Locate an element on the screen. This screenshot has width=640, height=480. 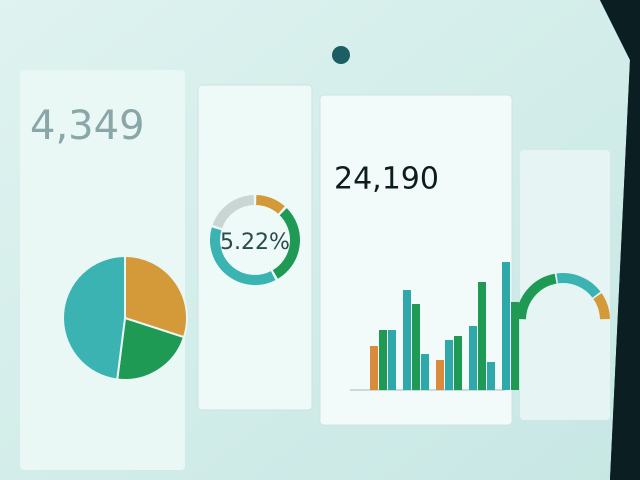
bezel is located at coordinates (620, 240).